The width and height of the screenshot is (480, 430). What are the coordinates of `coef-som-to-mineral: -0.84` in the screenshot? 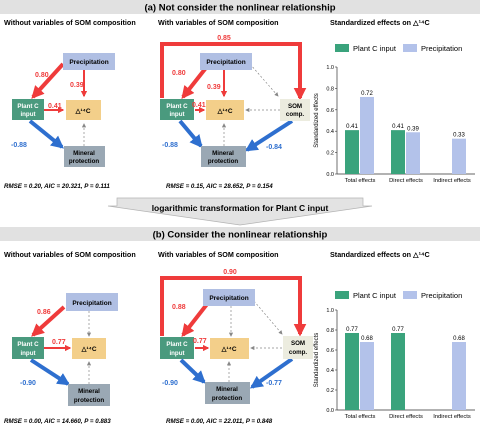 It's located at (274, 147).